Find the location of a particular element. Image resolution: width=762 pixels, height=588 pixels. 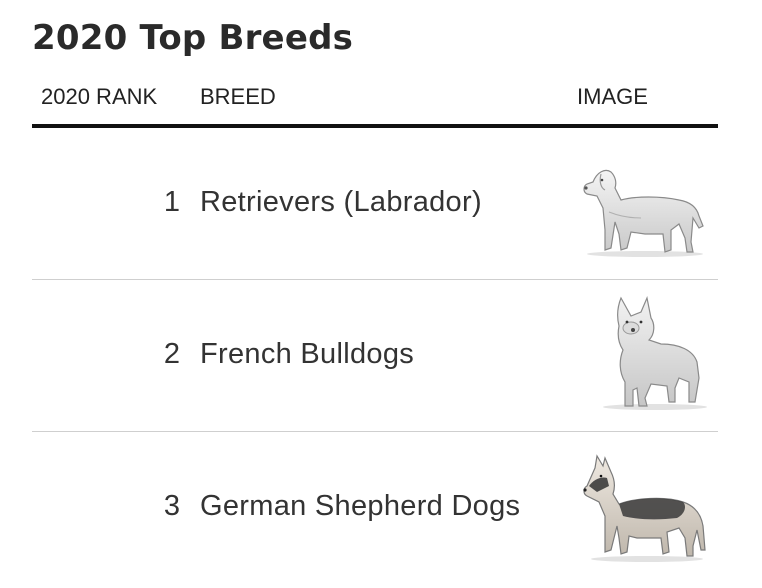

column-header-breed: BREED is located at coordinates (238, 96).